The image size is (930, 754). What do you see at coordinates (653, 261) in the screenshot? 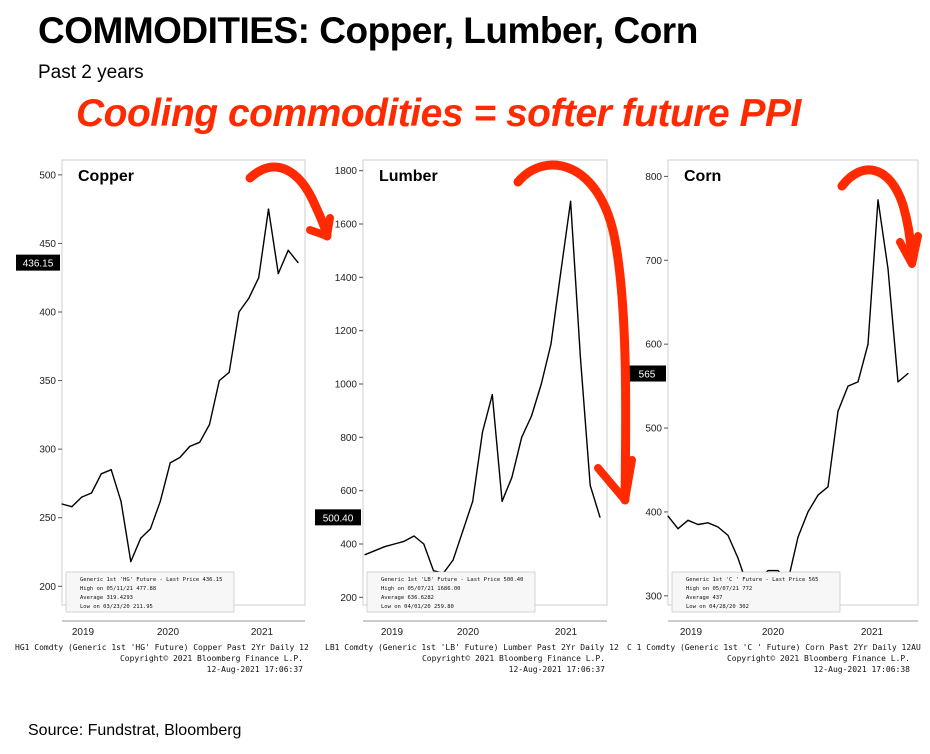
I see `y-tick-label: 700` at bounding box center [653, 261].